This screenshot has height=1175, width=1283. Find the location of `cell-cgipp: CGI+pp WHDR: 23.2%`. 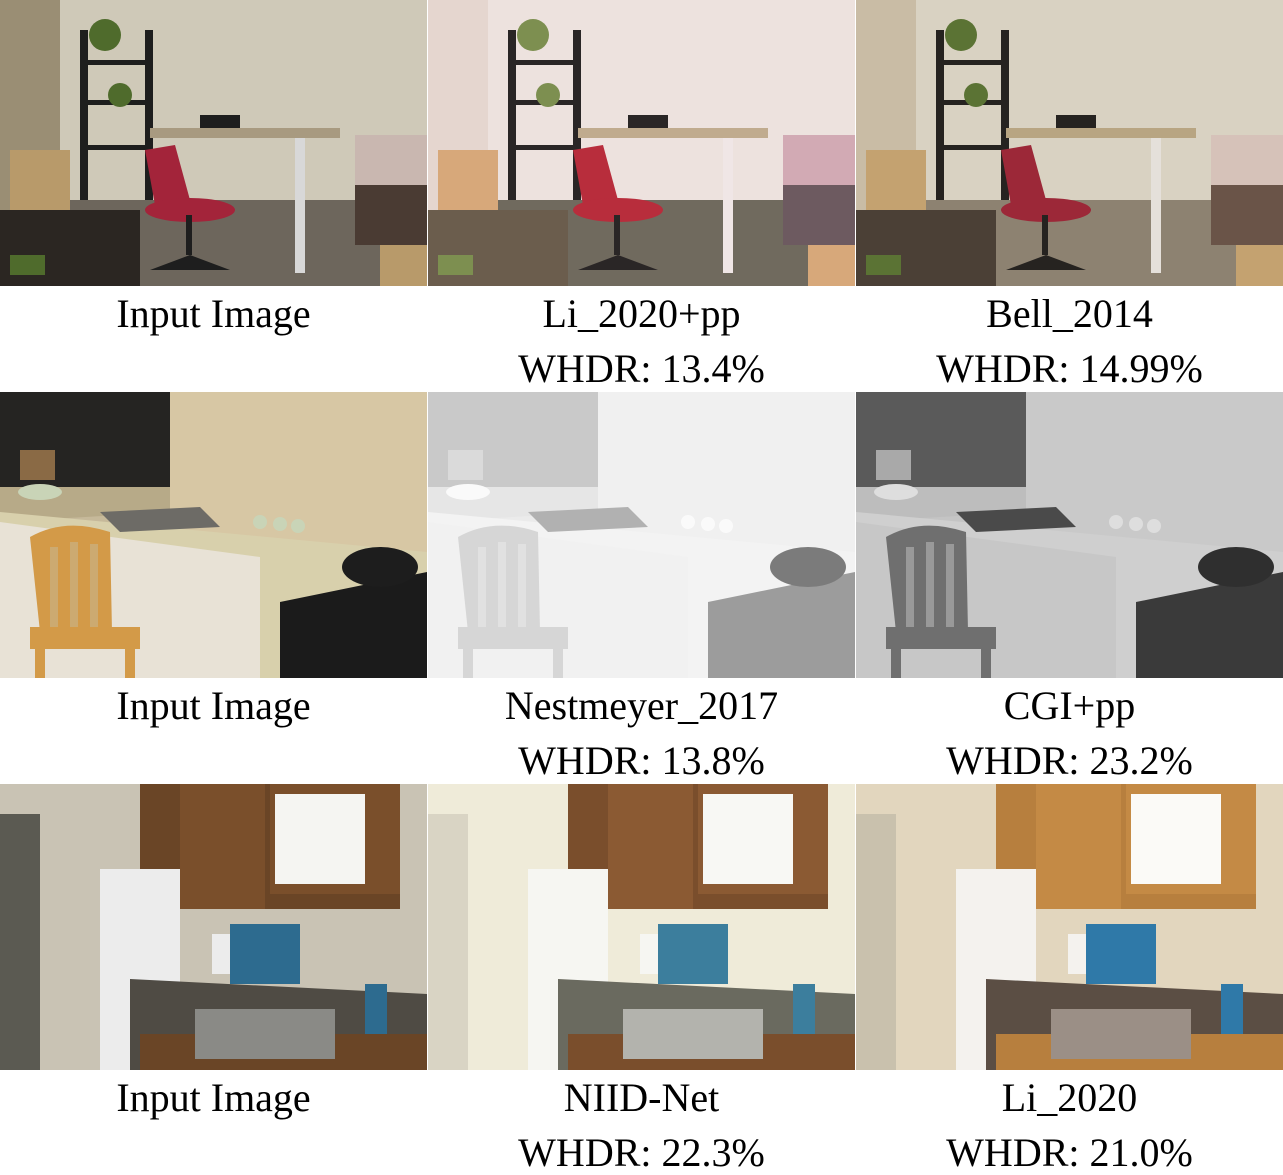

cell-cgipp: CGI+pp WHDR: 23.2% is located at coordinates (1069, 587).